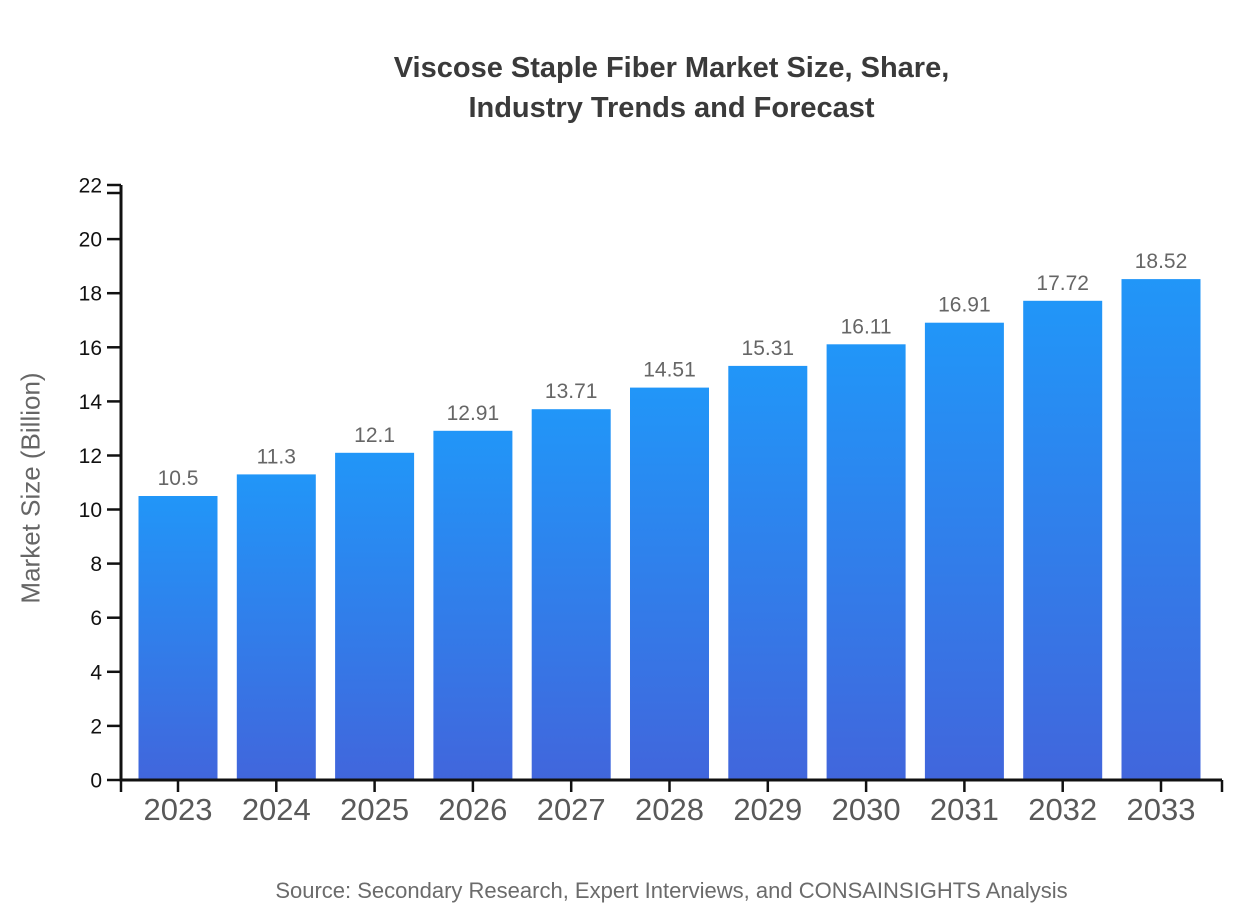  Describe the element at coordinates (276, 627) in the screenshot. I see `bar-2024` at that location.